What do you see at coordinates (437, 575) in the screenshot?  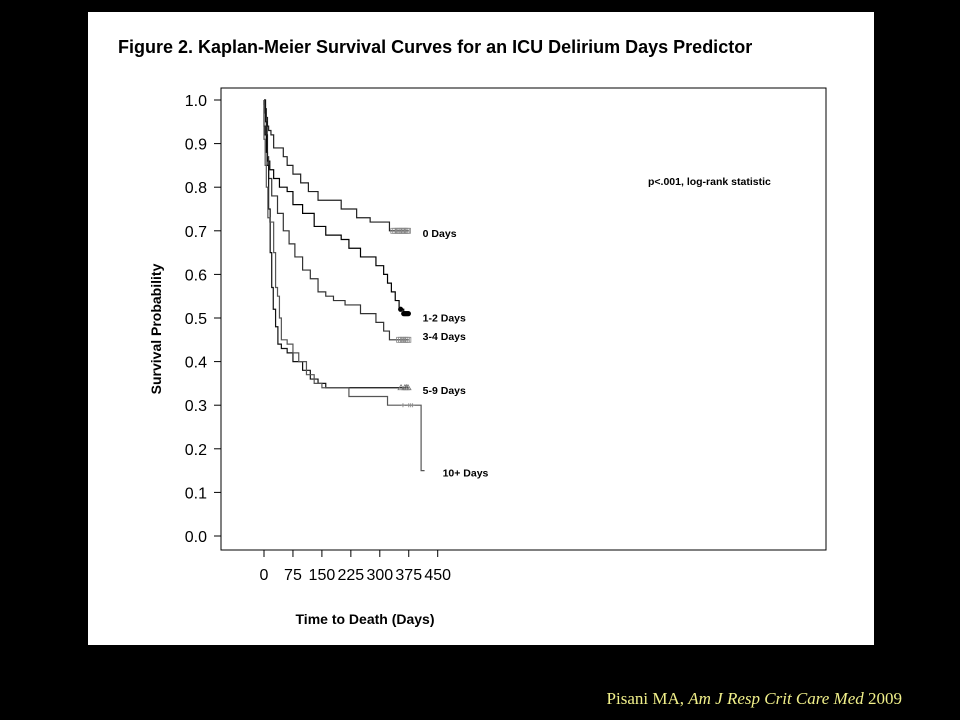 I see `x-tick-label: 450` at bounding box center [437, 575].